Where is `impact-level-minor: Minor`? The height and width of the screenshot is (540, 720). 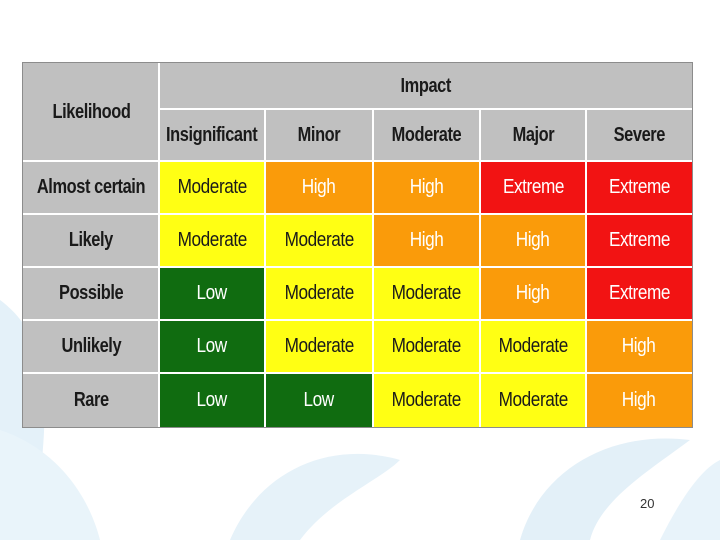 impact-level-minor: Minor is located at coordinates (319, 135).